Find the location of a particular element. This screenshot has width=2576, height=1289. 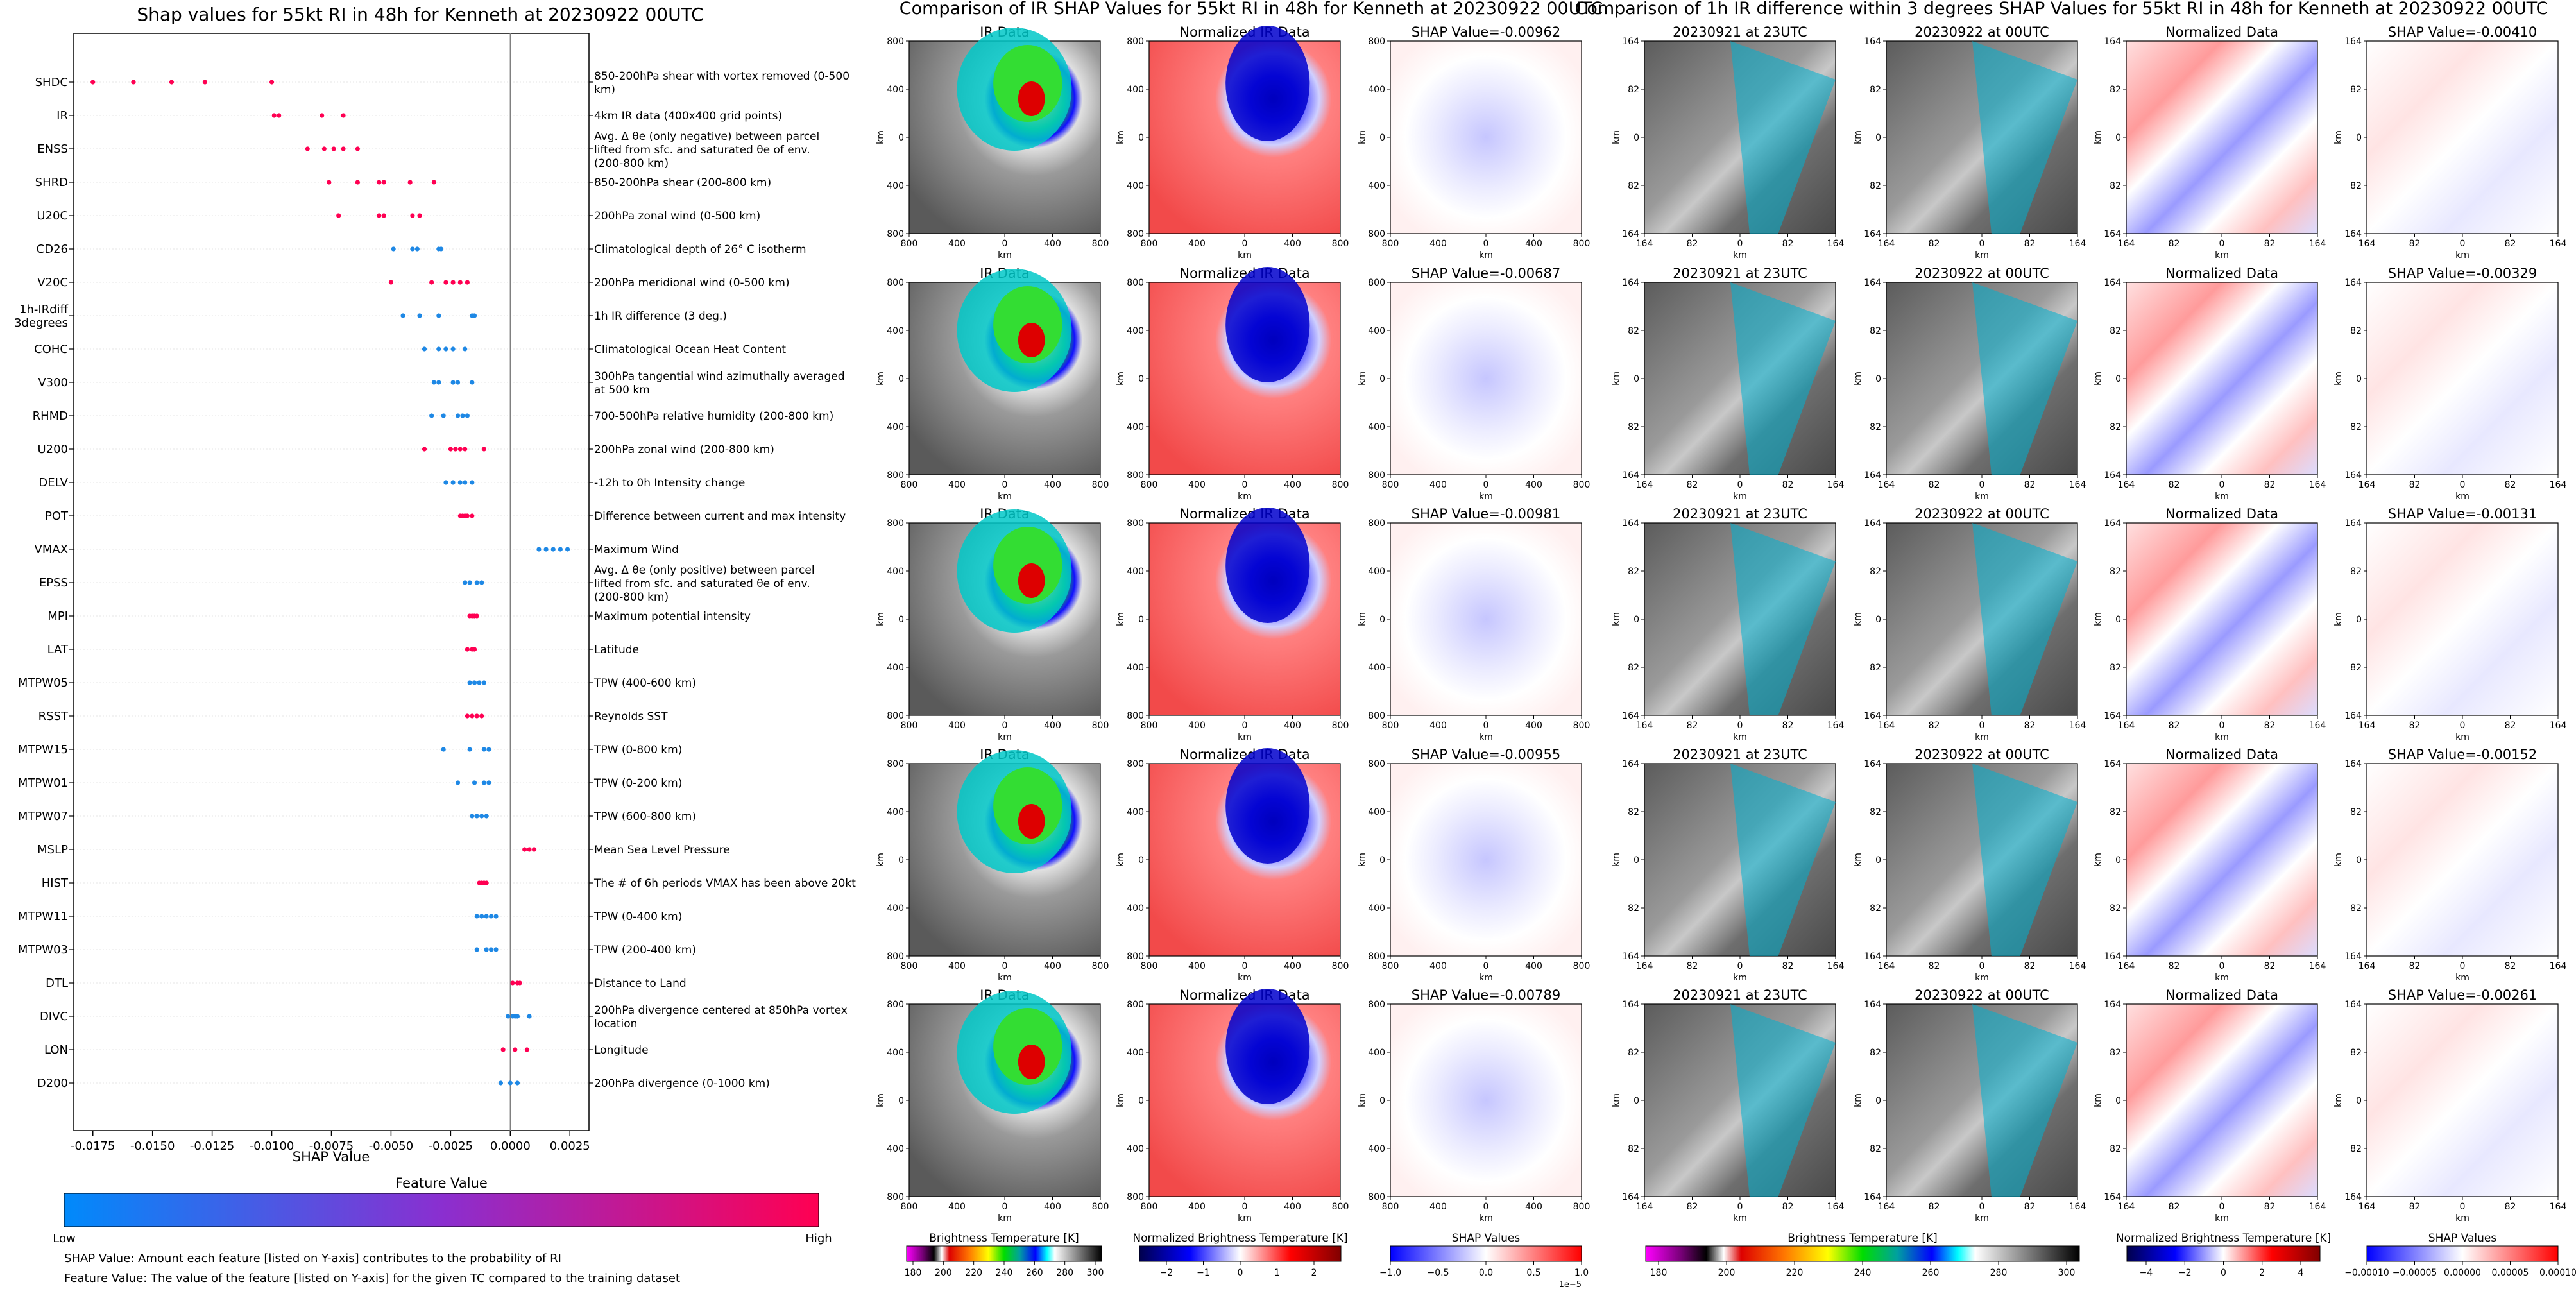

x-tick-label: -0.0050 is located at coordinates (391, 1146).